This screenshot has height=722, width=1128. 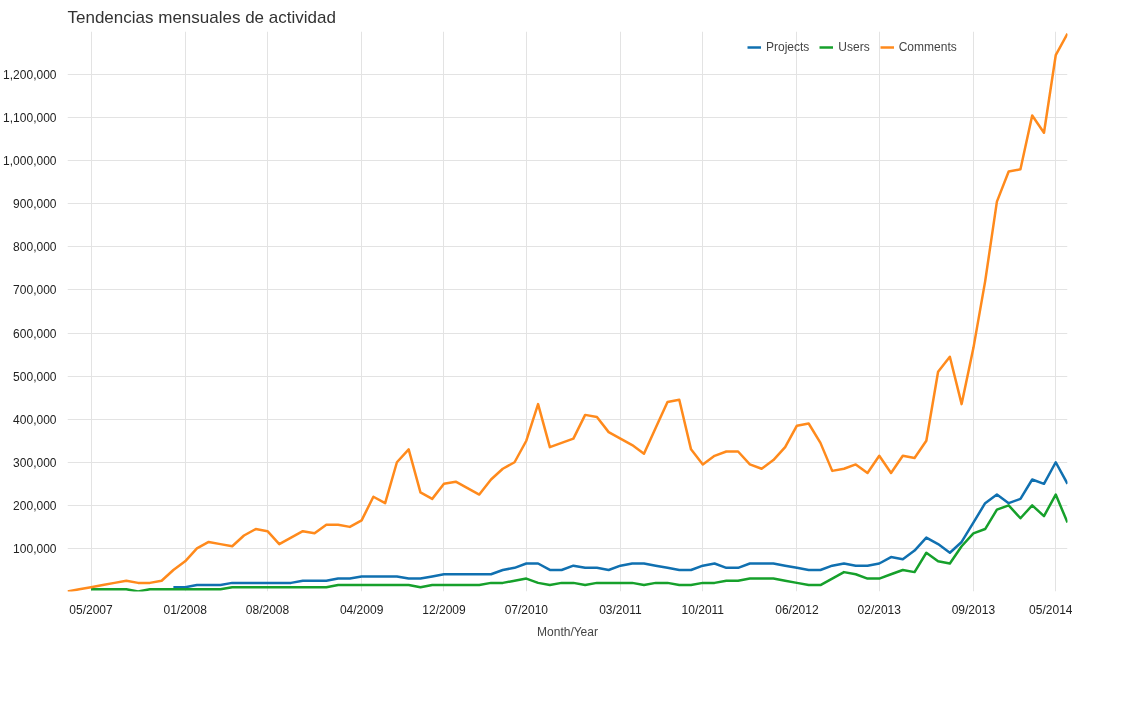 I want to click on legend-label: Comments, so click(x=927, y=47).